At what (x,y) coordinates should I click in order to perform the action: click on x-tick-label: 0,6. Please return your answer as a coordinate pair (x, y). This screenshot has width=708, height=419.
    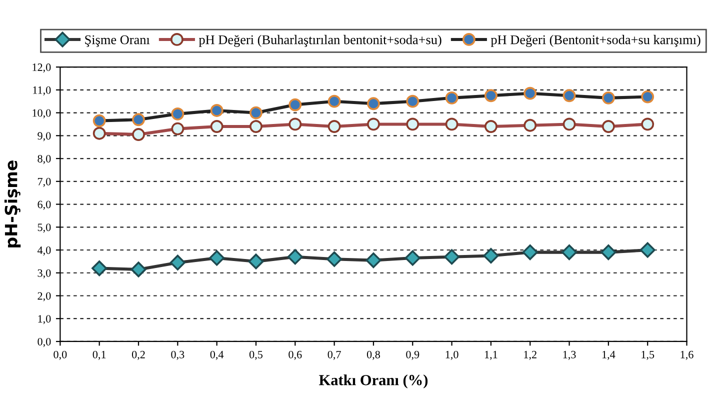
    Looking at the image, I should click on (295, 355).